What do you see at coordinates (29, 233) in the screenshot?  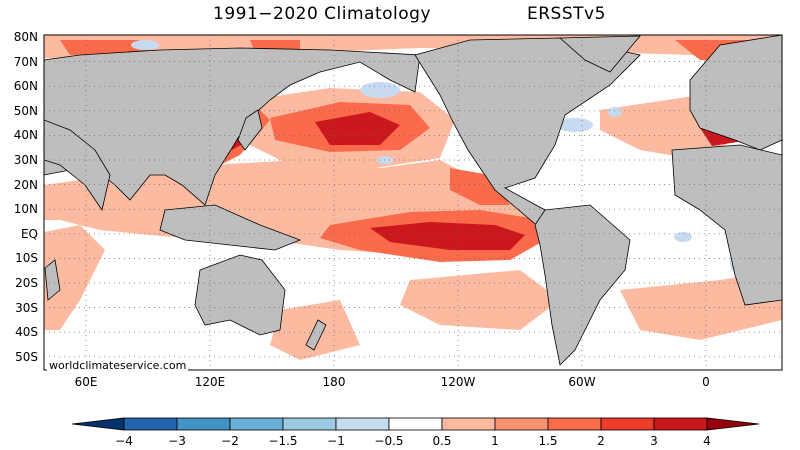 I see `lat-tick-label: EQ` at bounding box center [29, 233].